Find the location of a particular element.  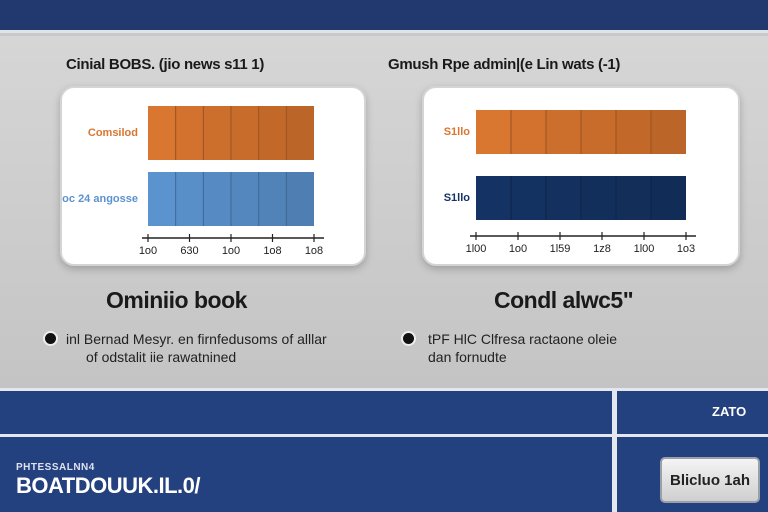

left-section-title: Ominiio book is located at coordinates (176, 300).